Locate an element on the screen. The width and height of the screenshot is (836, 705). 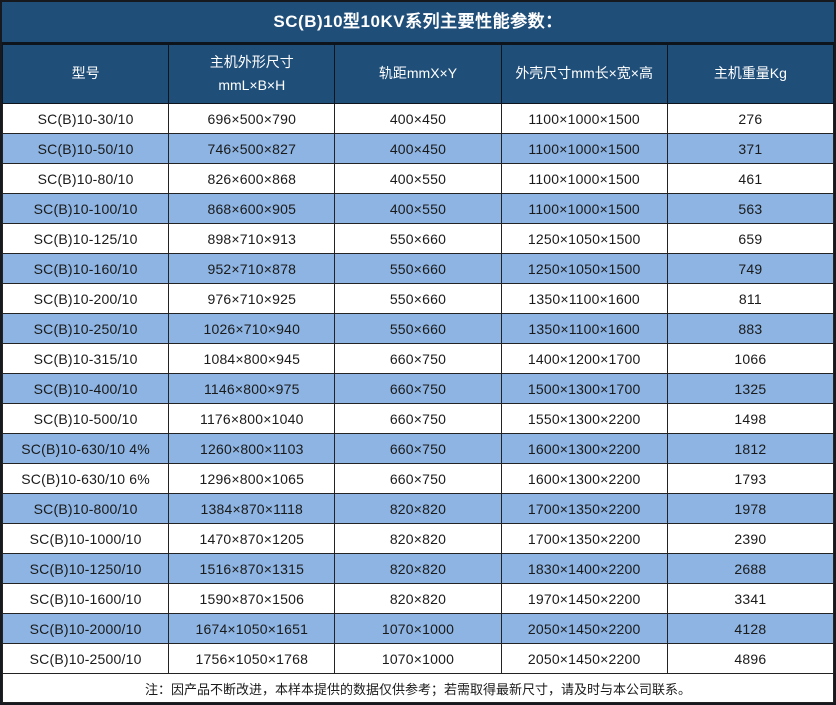
dimensions-cell: 898×710×913 is located at coordinates (252, 238).